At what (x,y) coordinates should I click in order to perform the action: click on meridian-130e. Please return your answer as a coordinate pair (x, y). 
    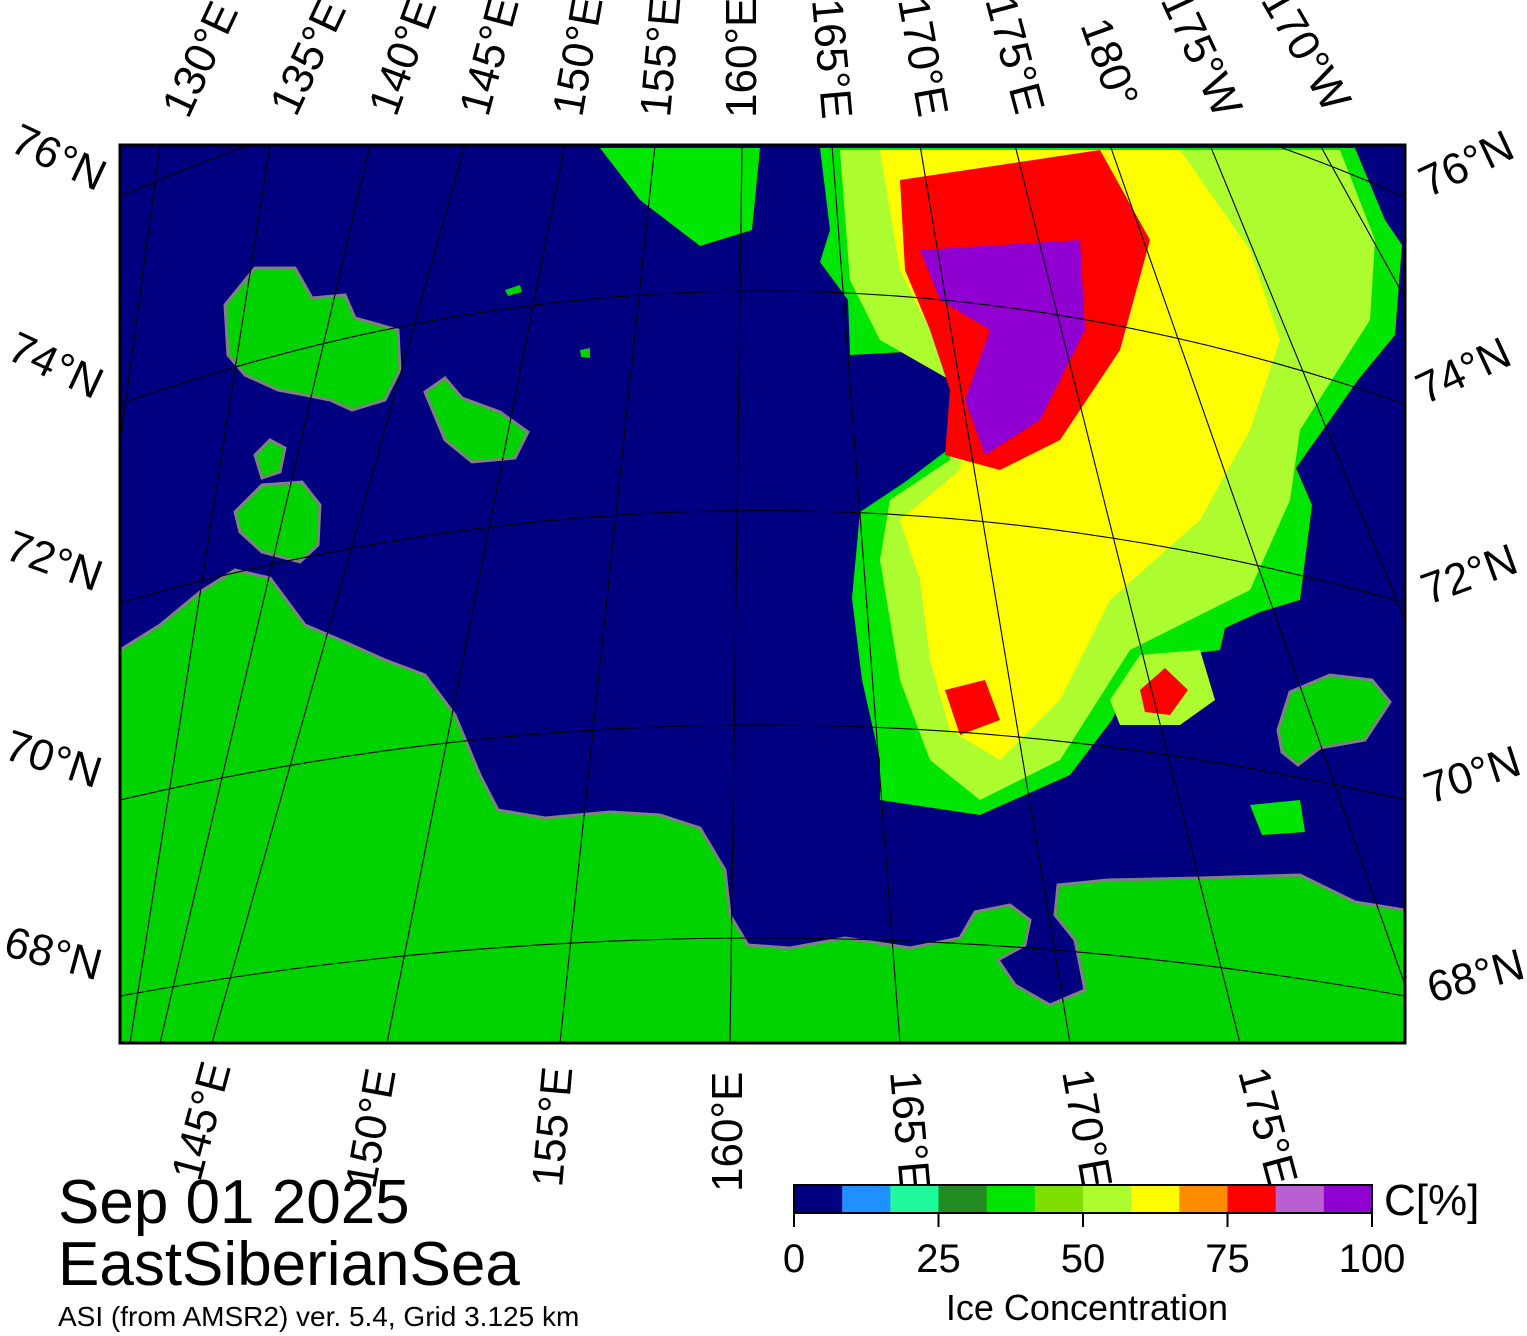
    Looking at the image, I should click on (140, 297).